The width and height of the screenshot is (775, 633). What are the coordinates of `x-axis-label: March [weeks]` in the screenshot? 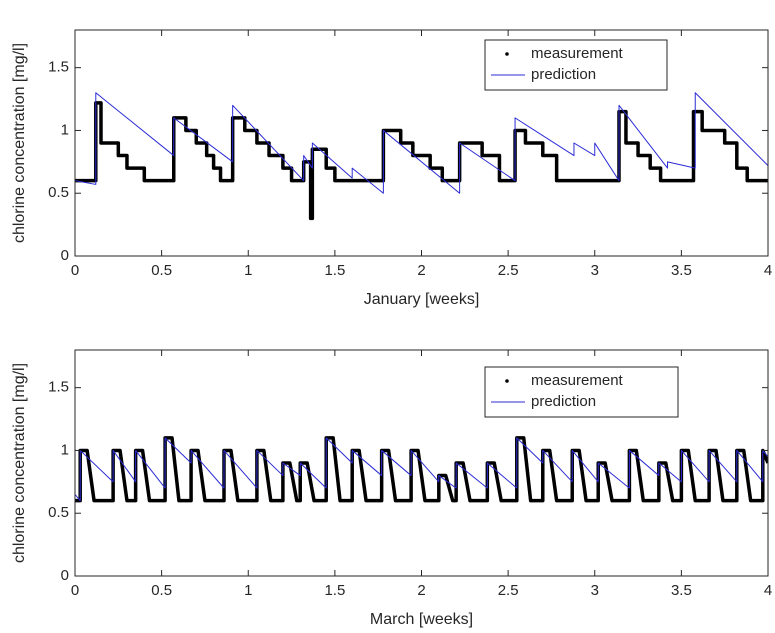 It's located at (421, 619).